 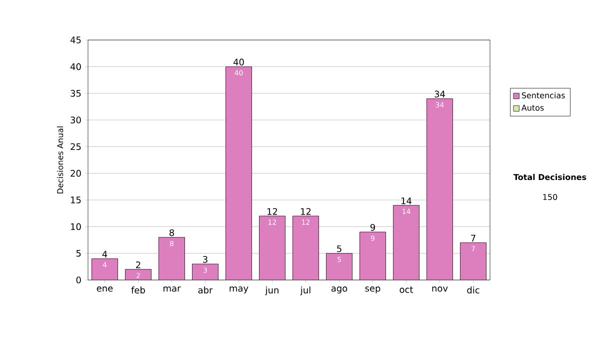 I want to click on y-tick-label: 15, so click(x=76, y=200).